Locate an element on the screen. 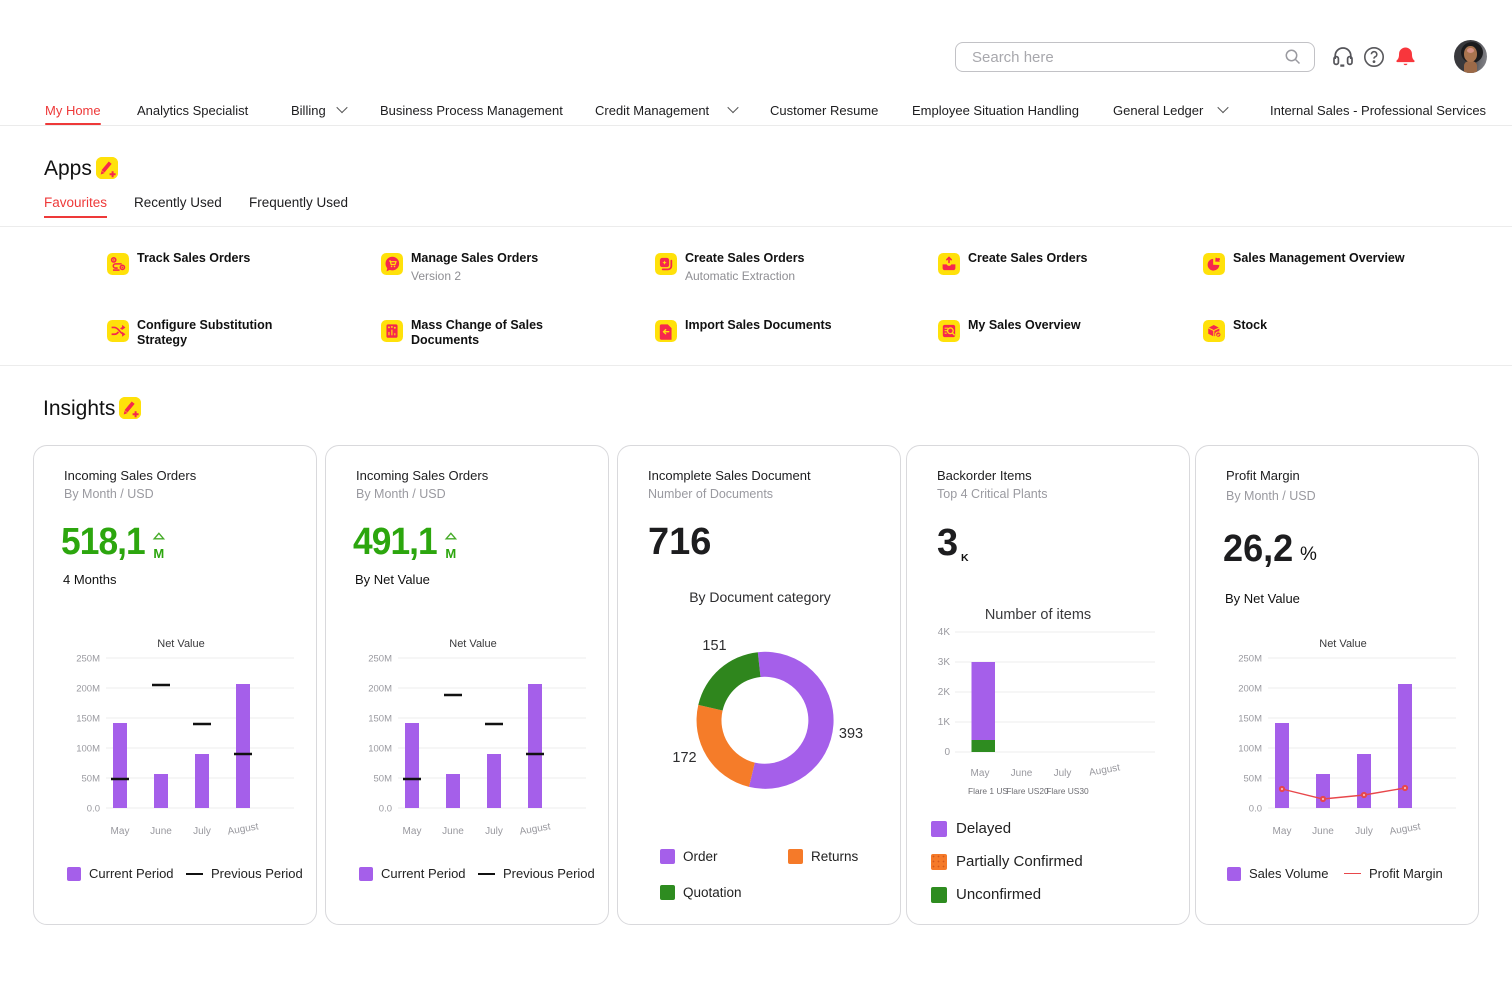  svg-text: Number of items is located at coordinates (1038, 615).